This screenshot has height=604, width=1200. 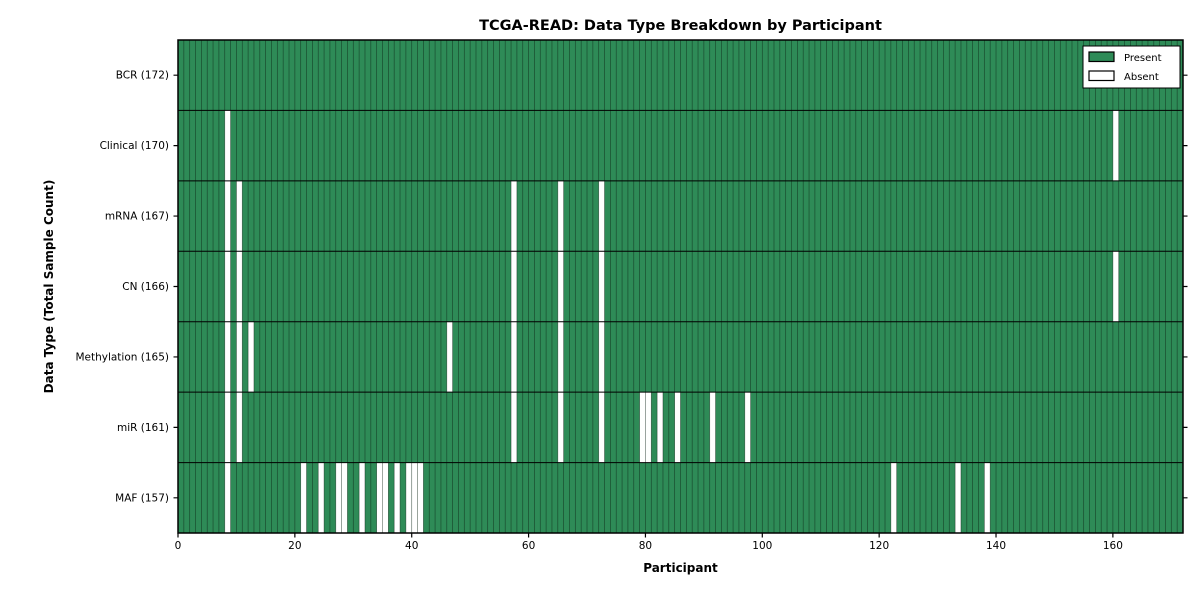 I want to click on x-axis-label: Participant, so click(x=680, y=568).